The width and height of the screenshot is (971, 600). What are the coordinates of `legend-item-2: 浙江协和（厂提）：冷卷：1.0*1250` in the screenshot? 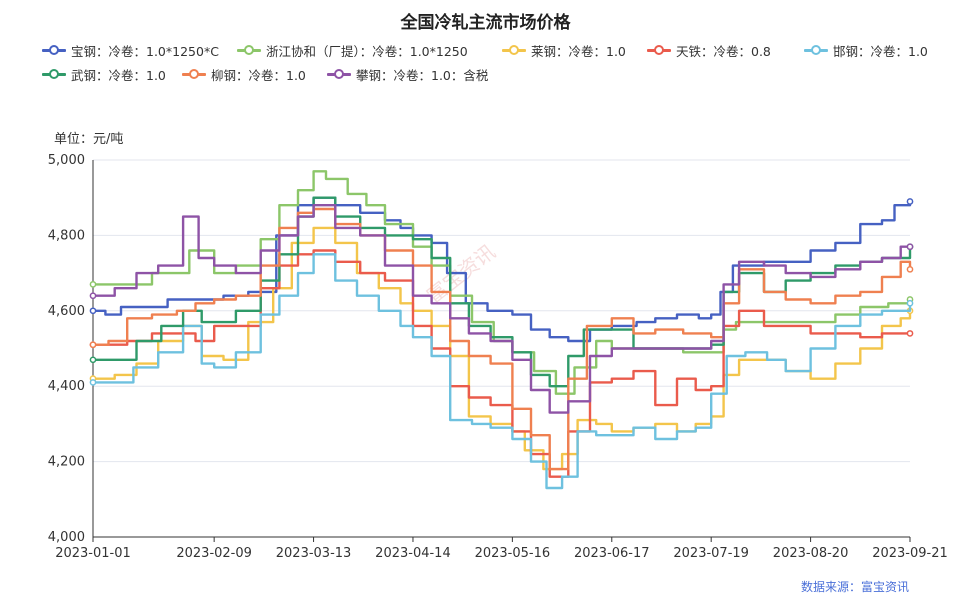 It's located at (352, 50).